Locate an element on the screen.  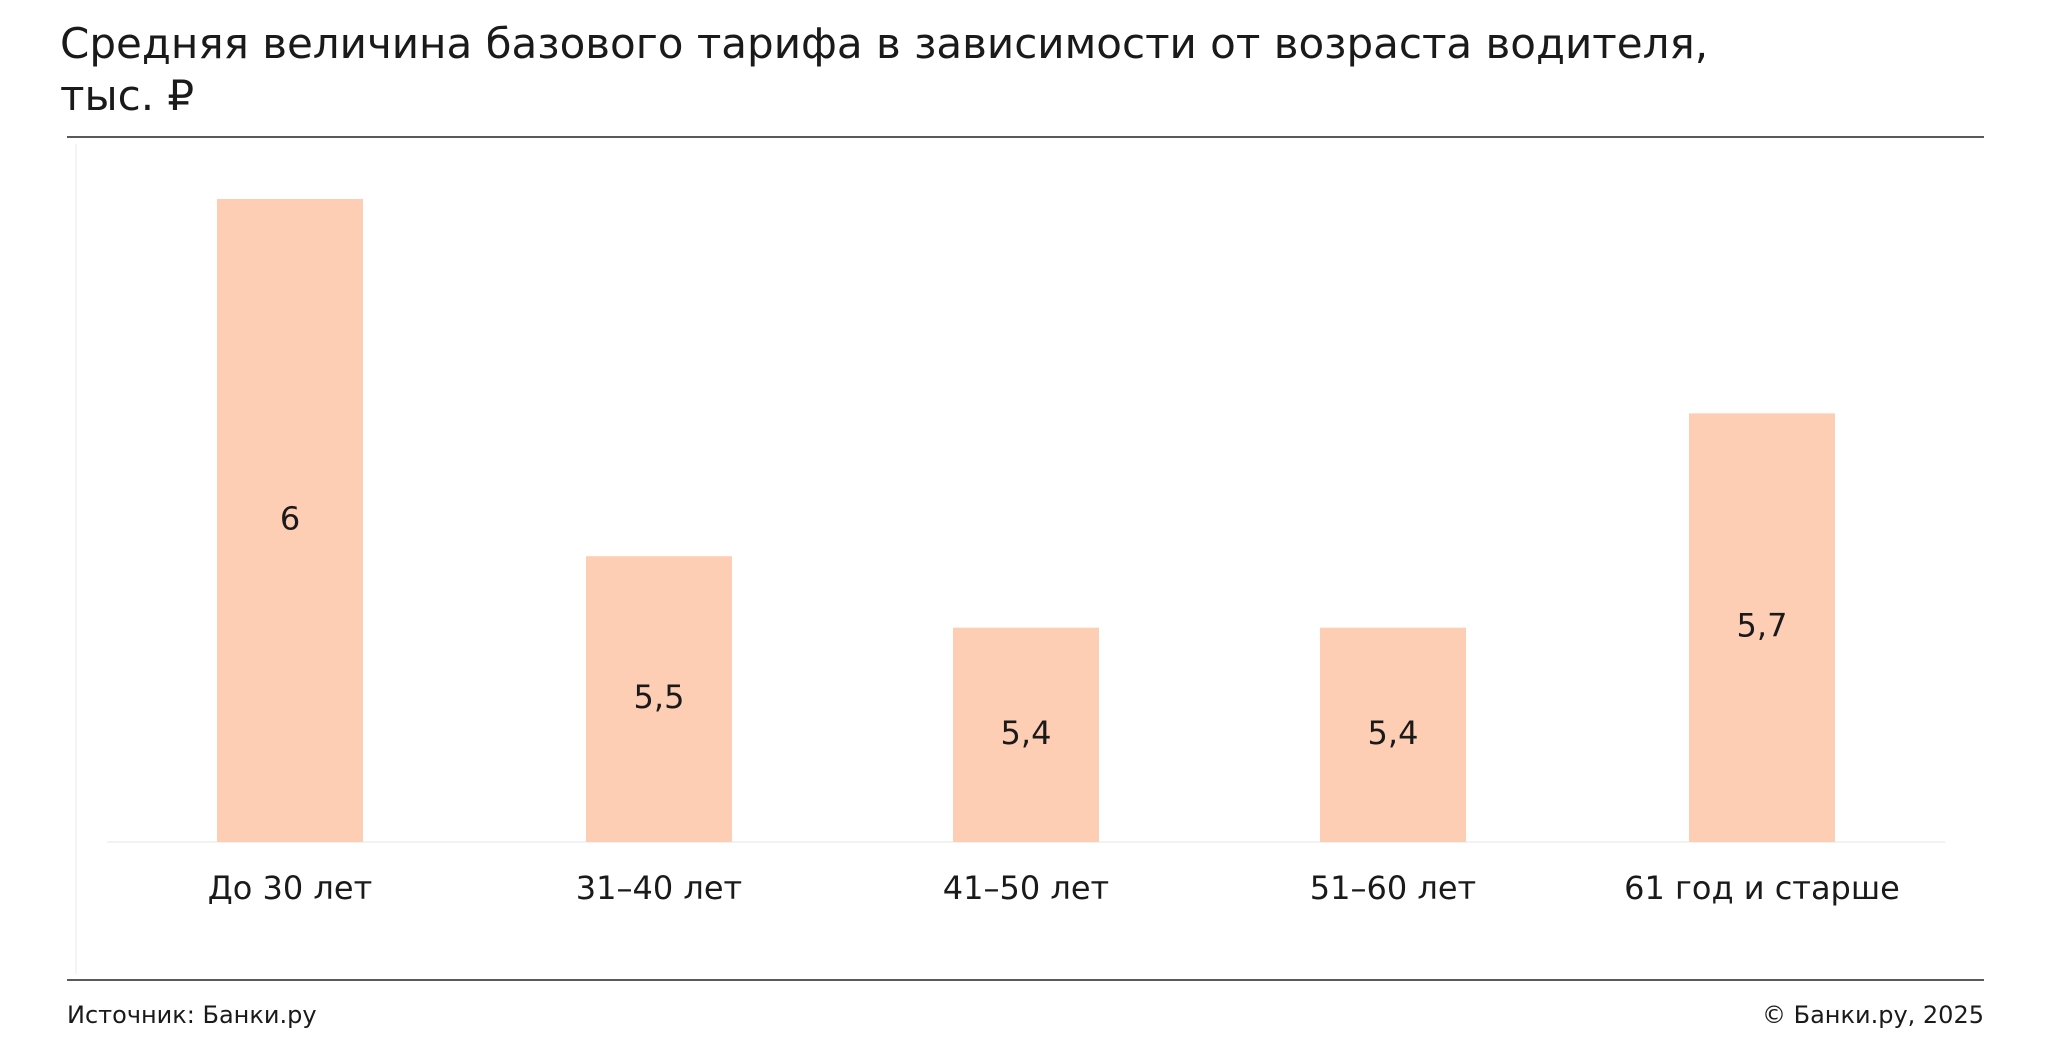
copyright: © Банки.ру, 2025 is located at coordinates (1873, 1015).